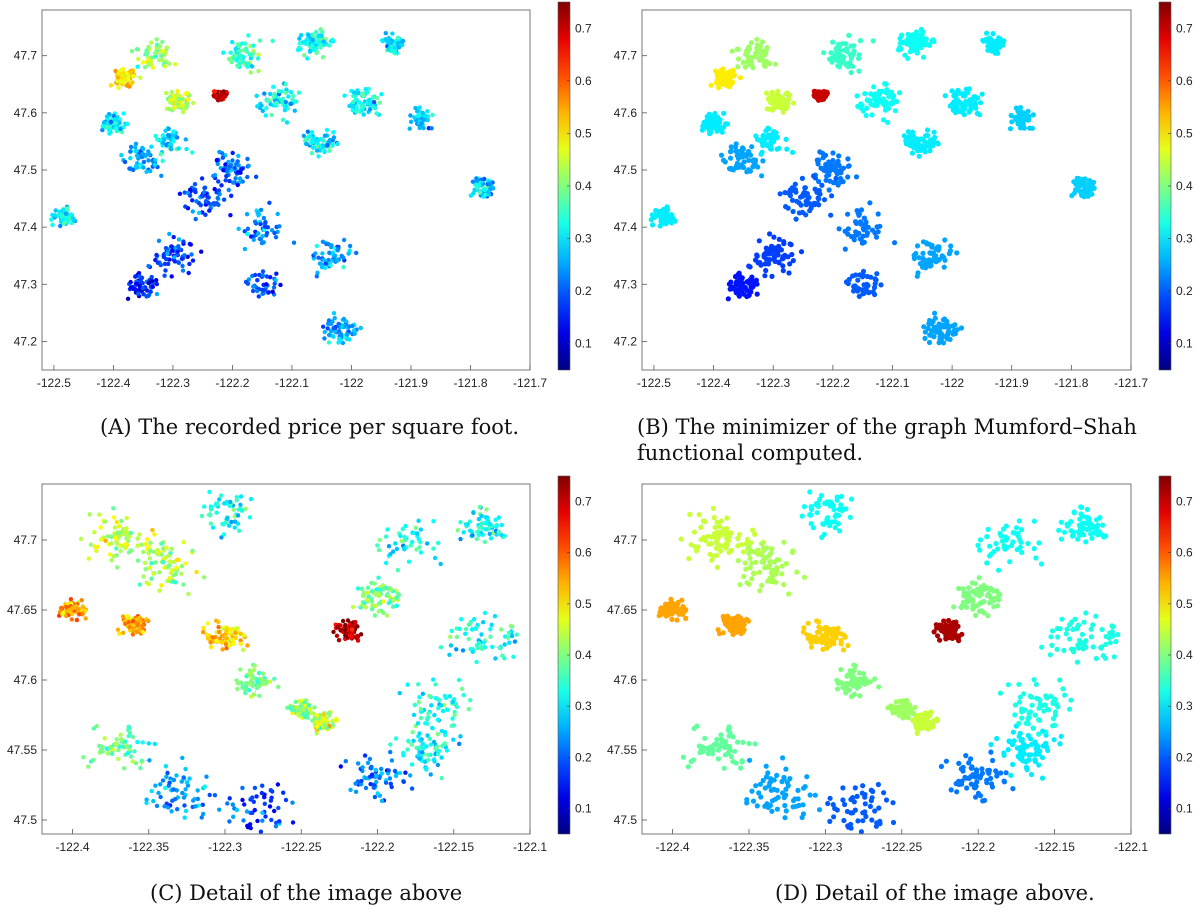 This screenshot has width=1201, height=922. I want to click on colorbar-tick-label: 0.6, so click(583, 81).